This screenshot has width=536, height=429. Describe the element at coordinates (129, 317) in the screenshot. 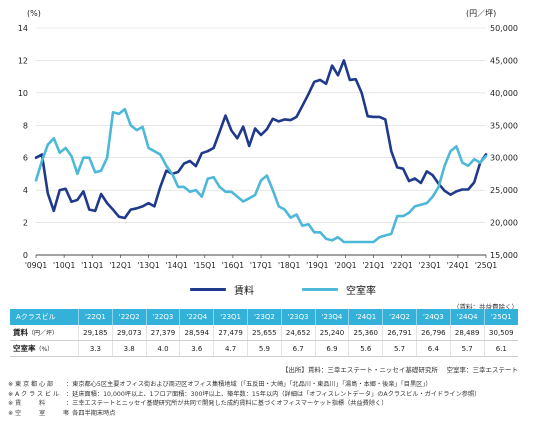

I see `table-header-quarter: '22Q2` at that location.